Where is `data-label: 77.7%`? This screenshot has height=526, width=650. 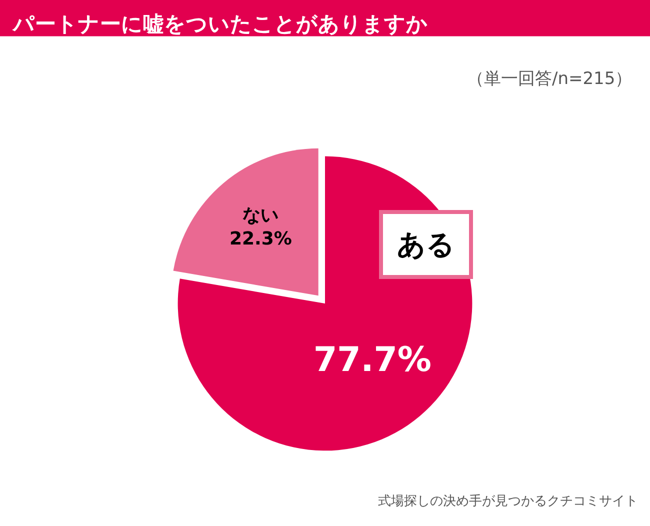
data-label: 77.7% is located at coordinates (372, 360).